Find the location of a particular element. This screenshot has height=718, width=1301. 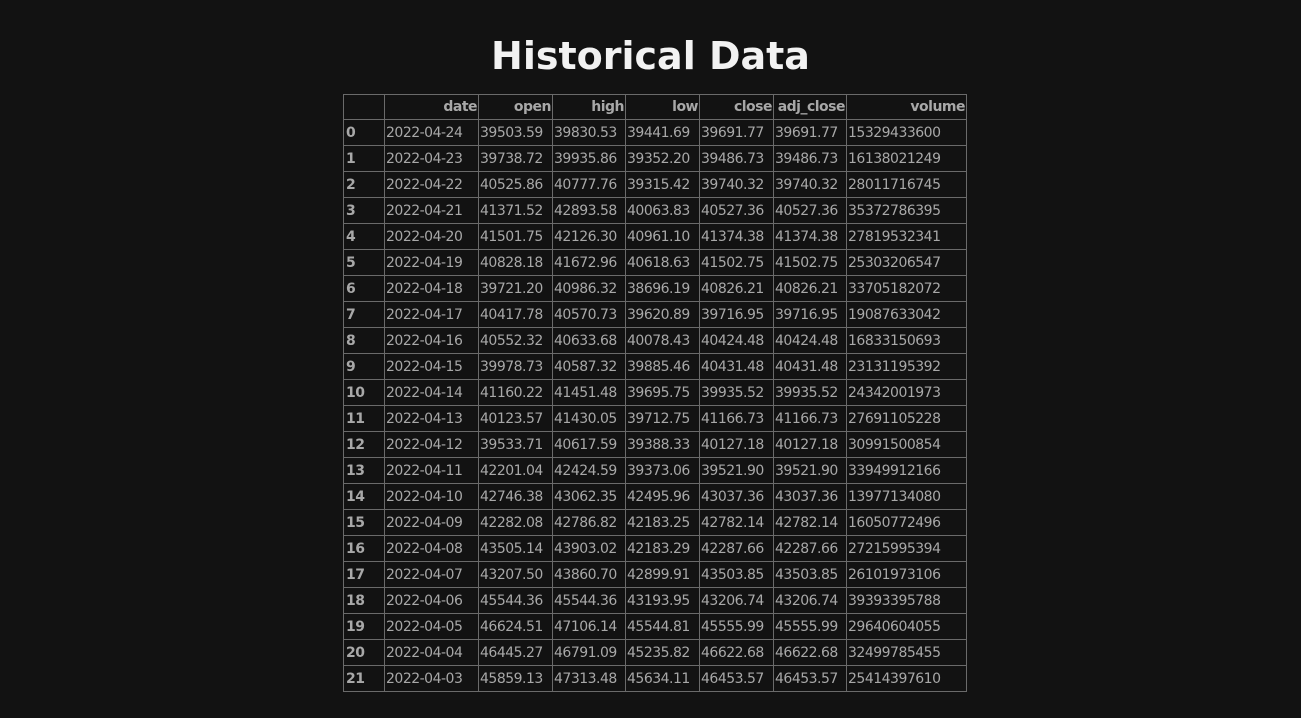

cell-date: 2022-04-12 is located at coordinates (431, 444).